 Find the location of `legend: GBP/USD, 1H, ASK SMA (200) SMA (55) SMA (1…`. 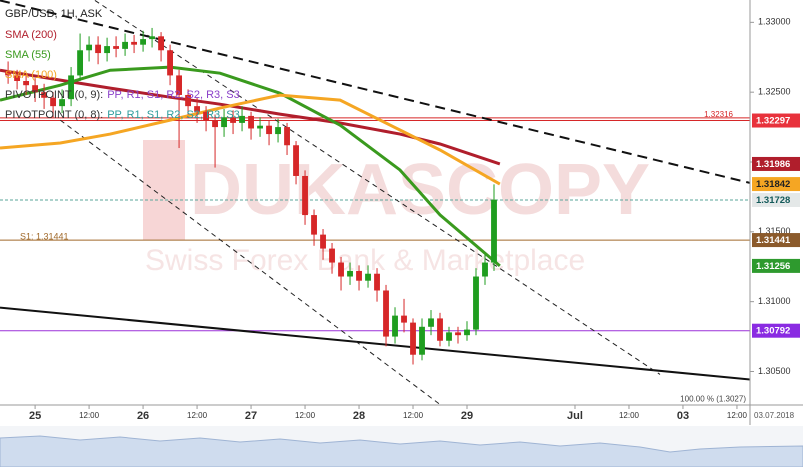

legend: GBP/USD, 1H, ASK SMA (200) SMA (55) SMA (1… is located at coordinates (122, 64).